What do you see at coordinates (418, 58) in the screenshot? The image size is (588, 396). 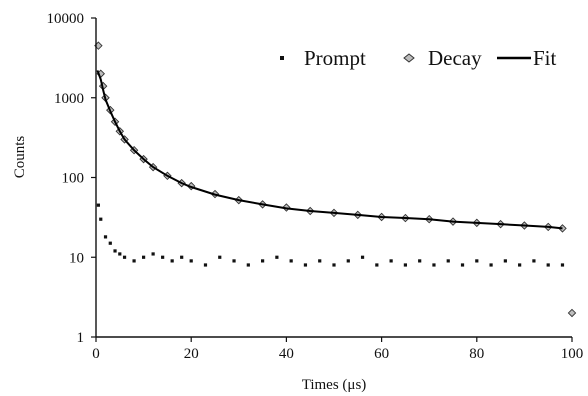 I see `legend: Prompt Decay Fit` at bounding box center [418, 58].